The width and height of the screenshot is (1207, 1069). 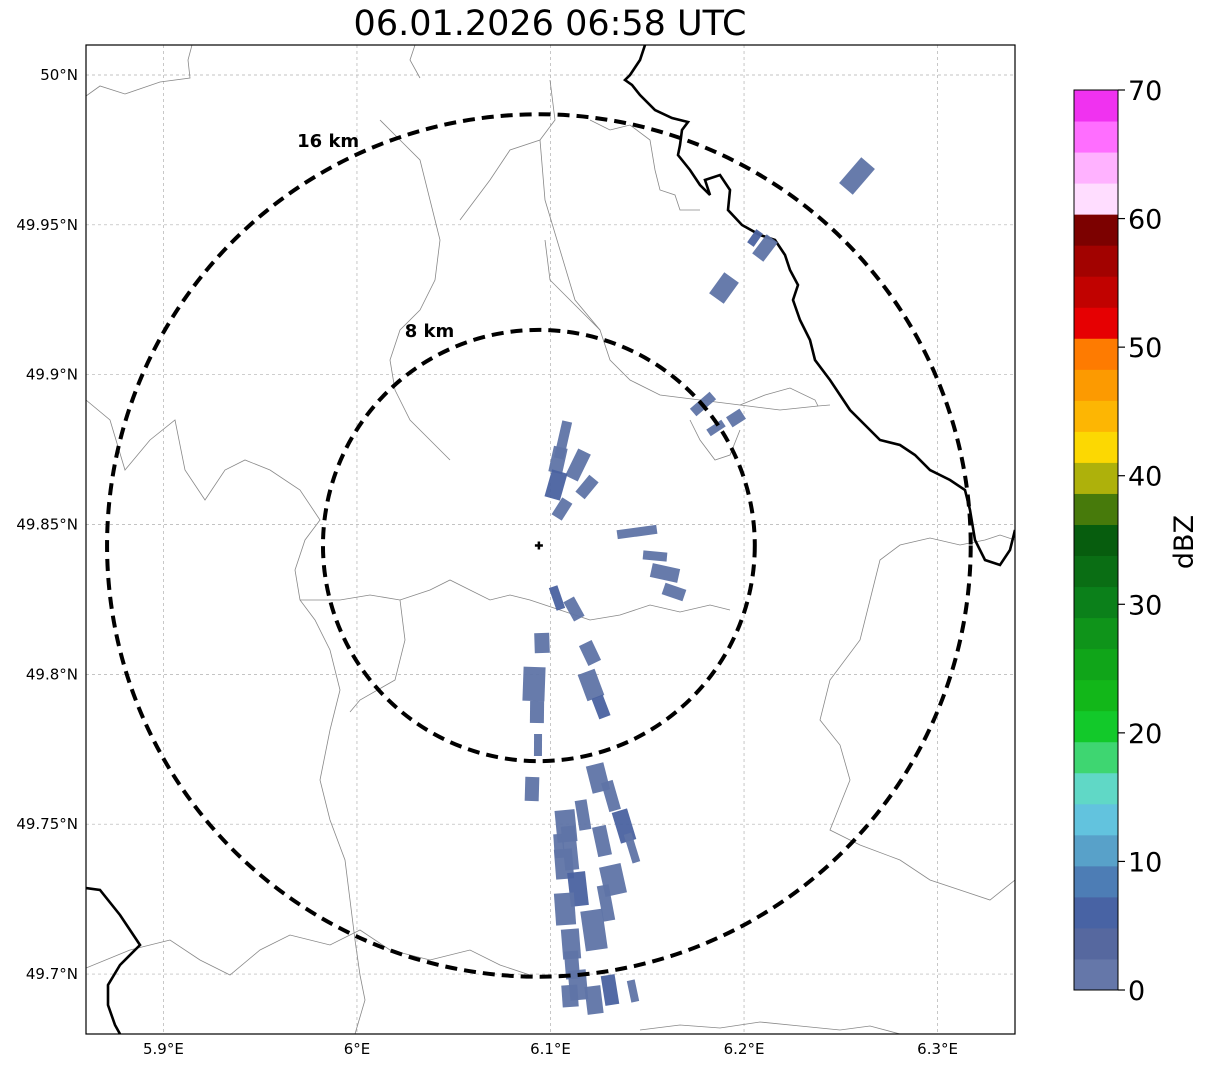 I want to click on range-ring-label: 8 km, so click(x=430, y=331).